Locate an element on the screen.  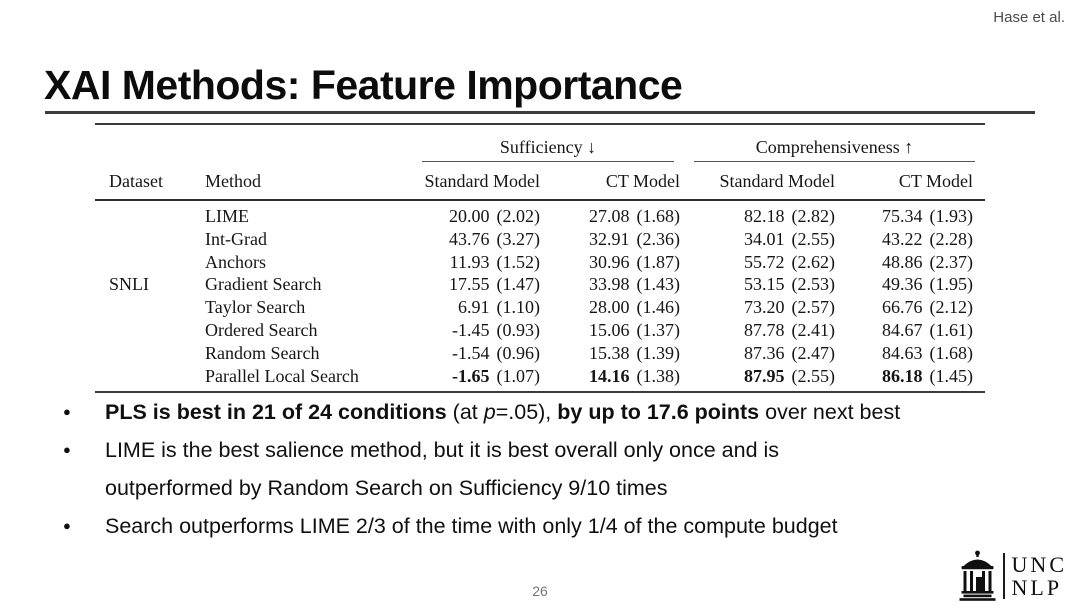
col-header-dataset: Dataset is located at coordinates (136, 181).